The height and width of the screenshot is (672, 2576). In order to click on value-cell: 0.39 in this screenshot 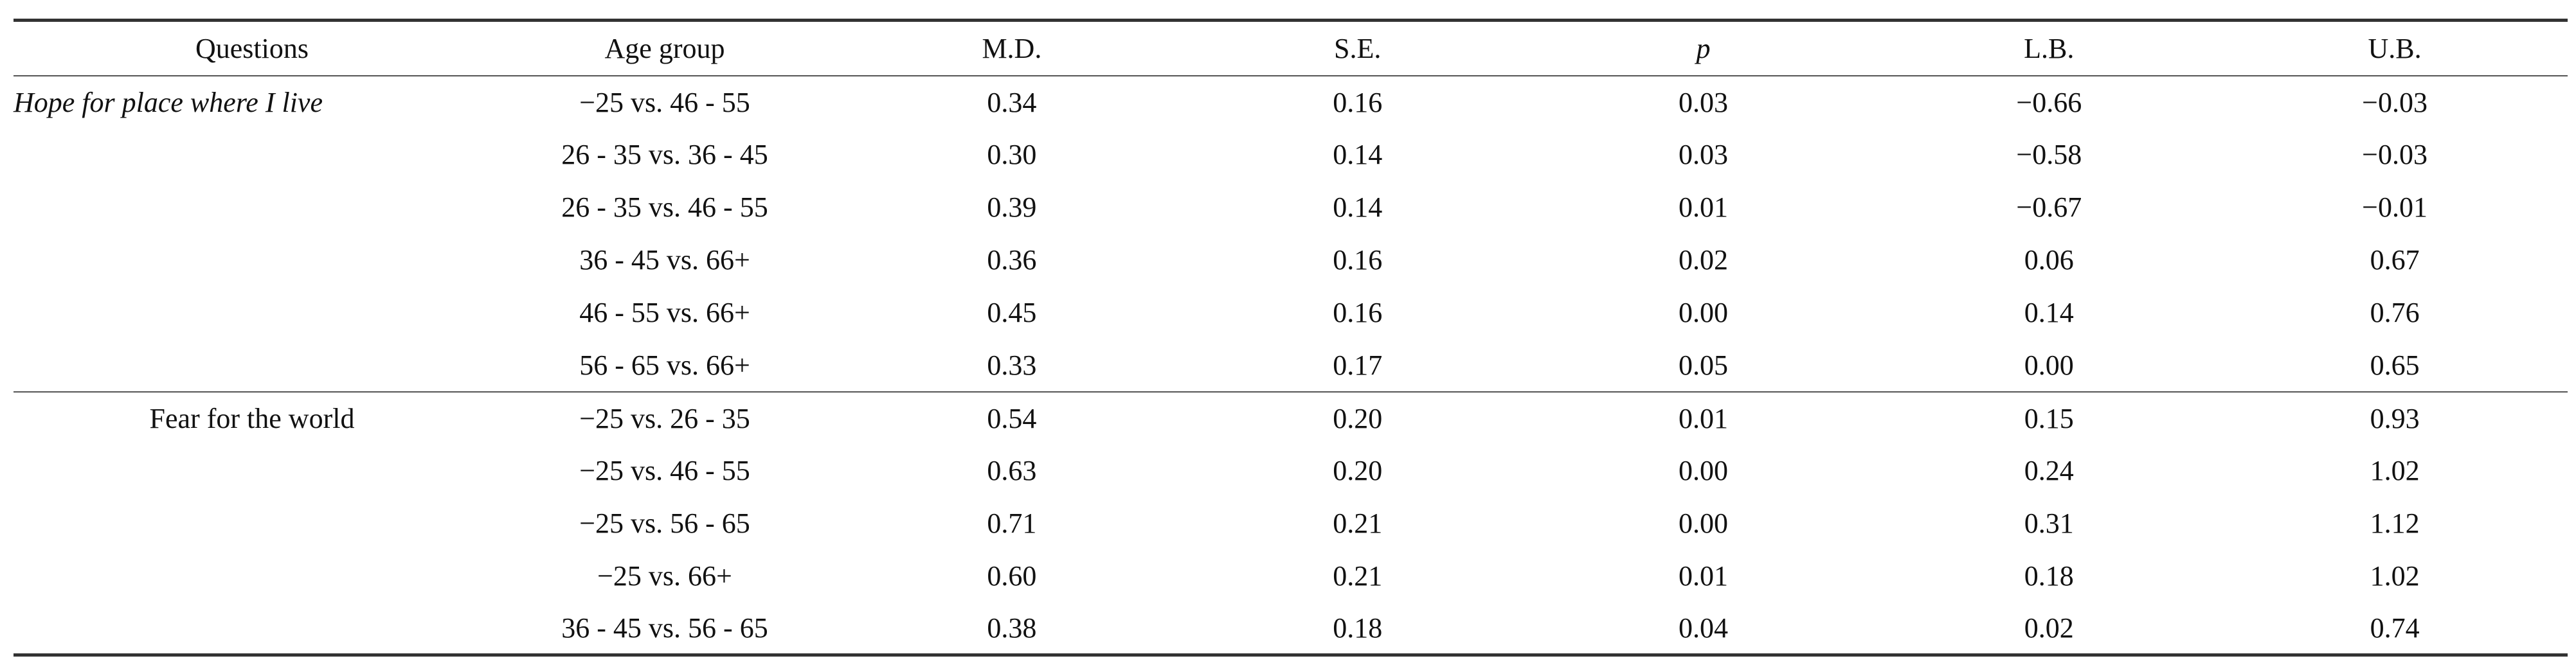, I will do `click(1012, 207)`.